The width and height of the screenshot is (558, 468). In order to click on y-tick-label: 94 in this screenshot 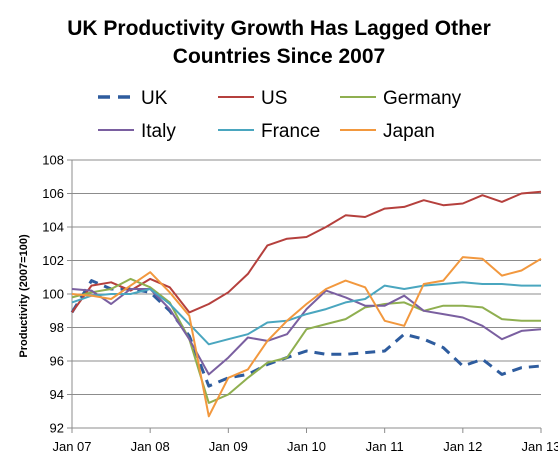, I will do `click(57, 394)`.